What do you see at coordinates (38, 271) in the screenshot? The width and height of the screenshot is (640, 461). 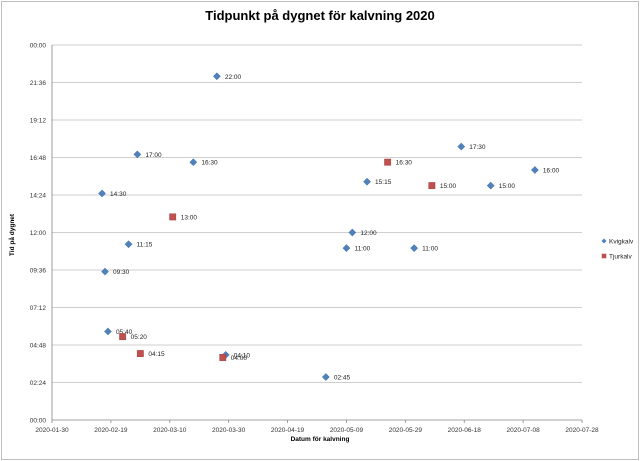 I see `y-tick-label: 09:36` at bounding box center [38, 271].